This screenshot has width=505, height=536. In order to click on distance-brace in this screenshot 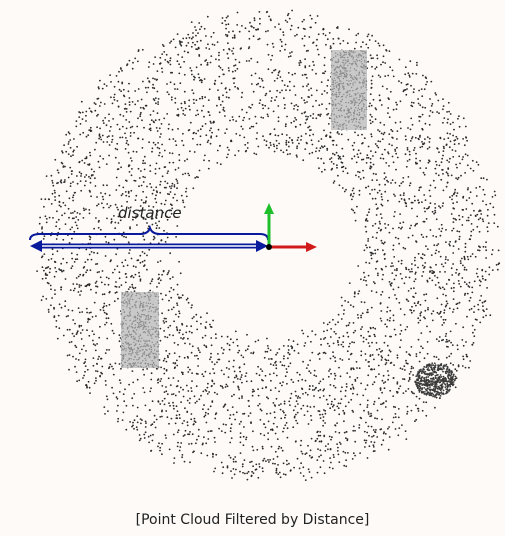, I will do `click(149, 232)`.